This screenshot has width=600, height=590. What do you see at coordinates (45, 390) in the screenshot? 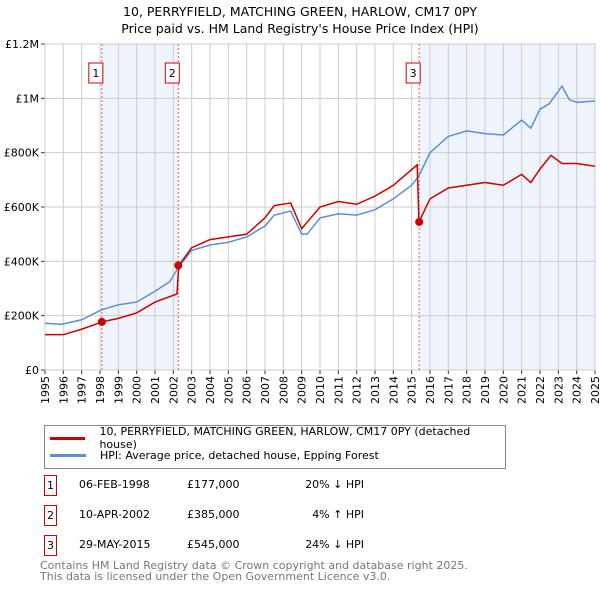
I see `x-tick-label: 1995` at bounding box center [45, 390].